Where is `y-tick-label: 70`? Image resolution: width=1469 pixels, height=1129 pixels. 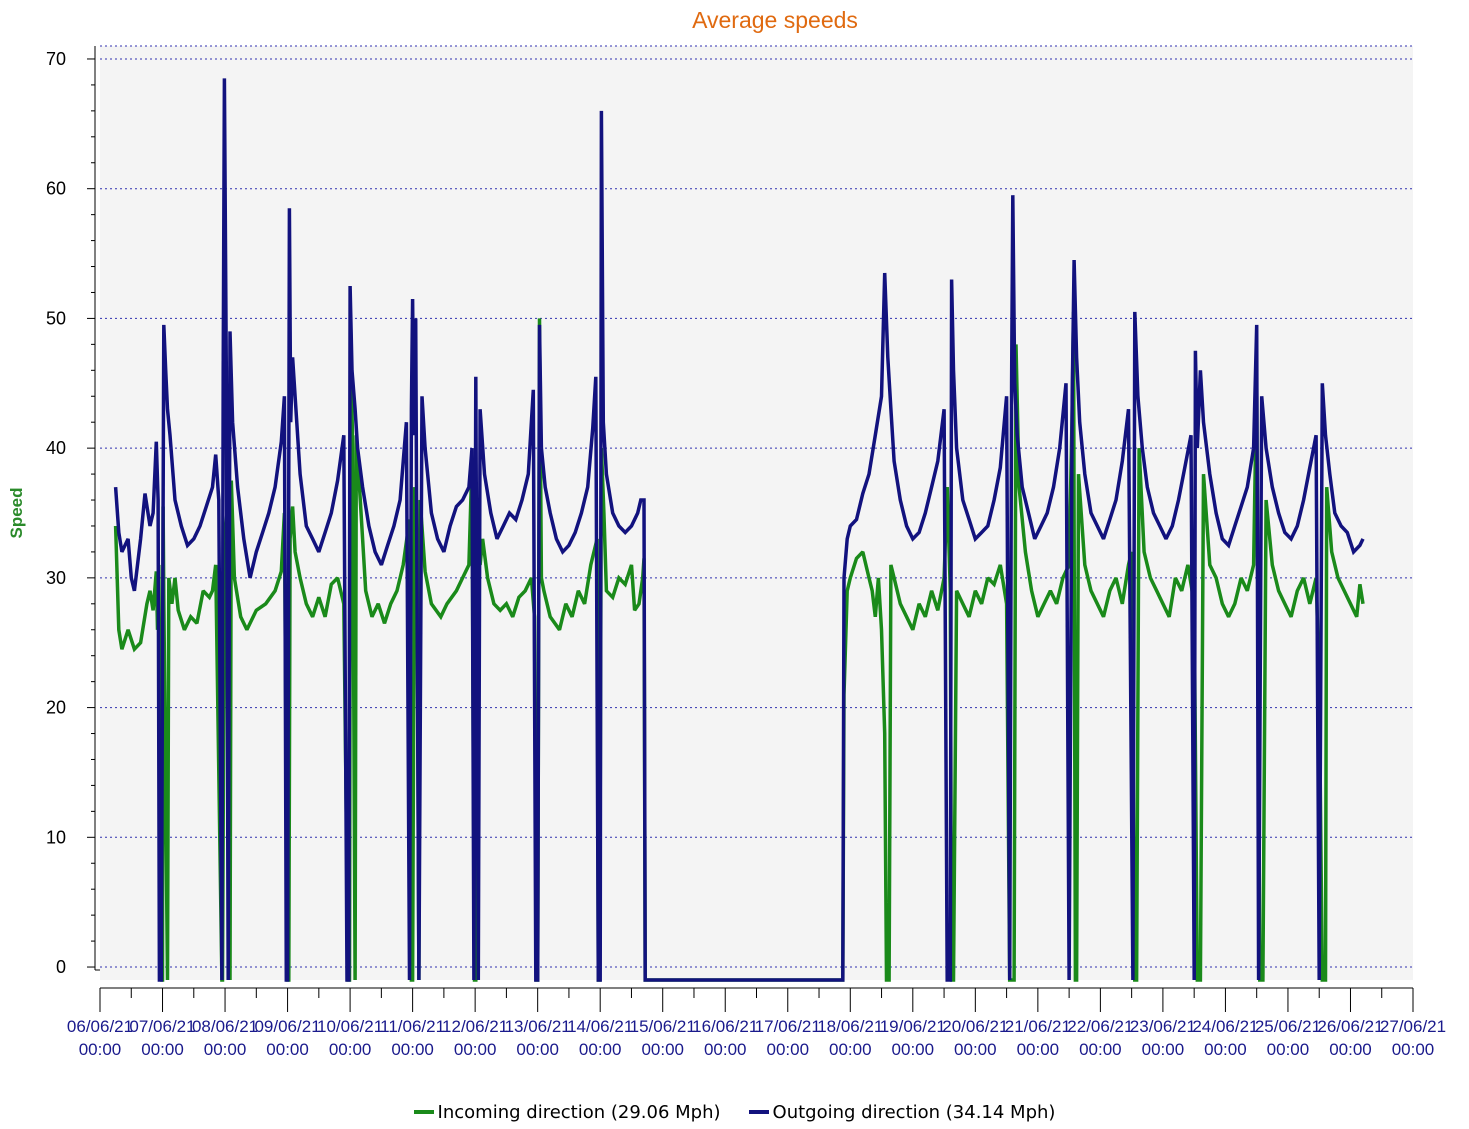 y-tick-label: 70 is located at coordinates (56, 59).